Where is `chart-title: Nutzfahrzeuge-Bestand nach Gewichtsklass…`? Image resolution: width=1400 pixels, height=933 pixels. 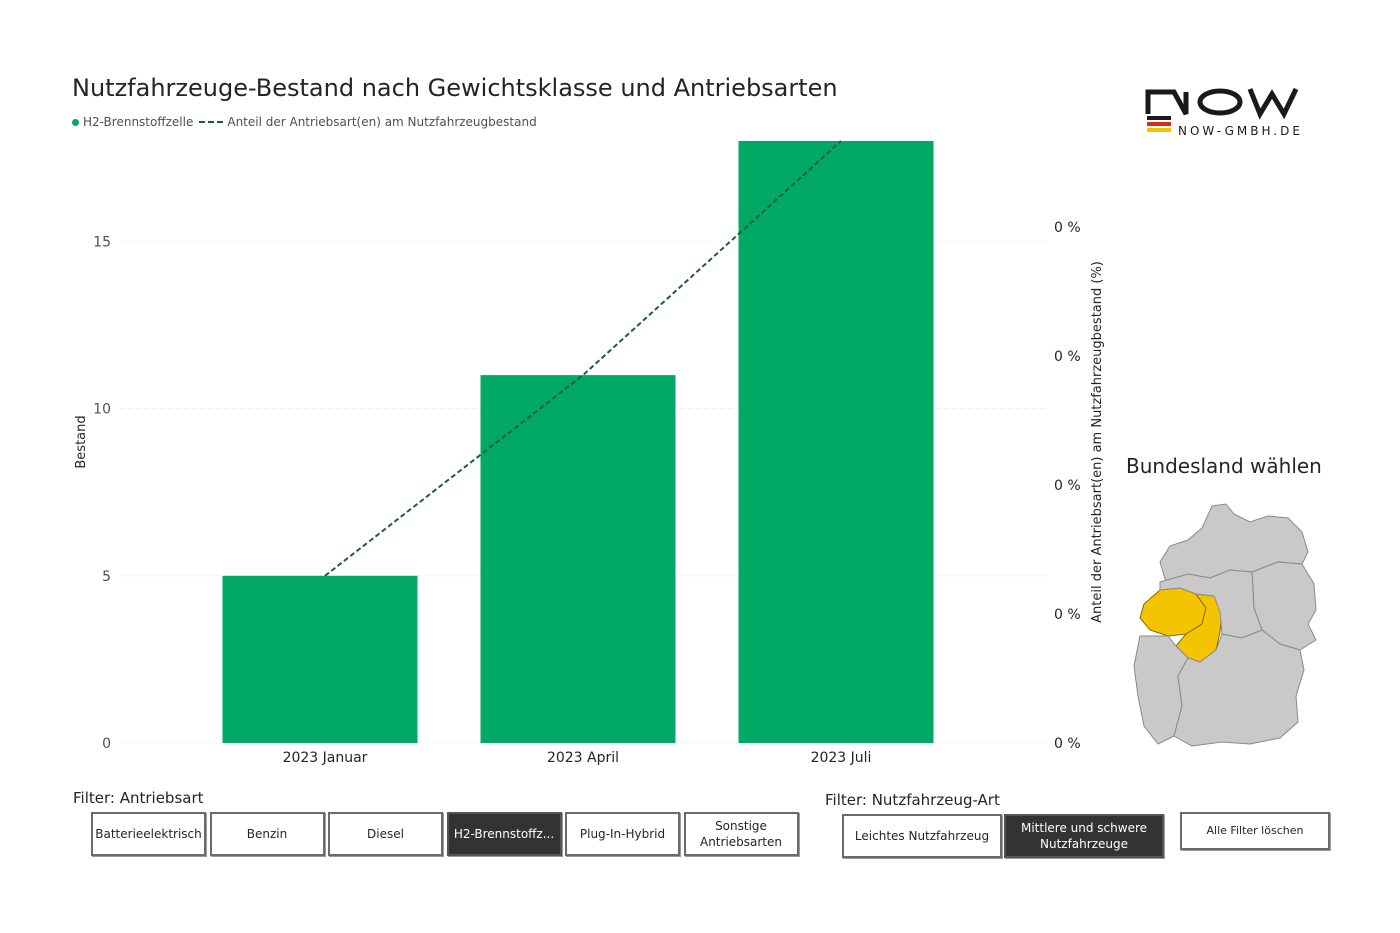
chart-title: Nutzfahrzeuge-Bestand nach Gewichtsklass… is located at coordinates (455, 88).